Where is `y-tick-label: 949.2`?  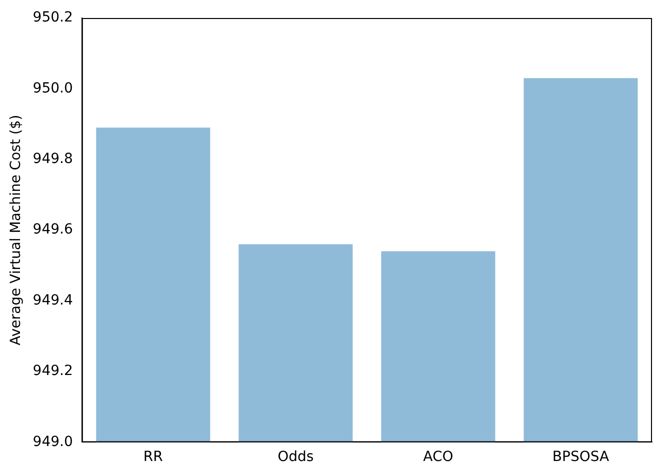 y-tick-label: 949.2 is located at coordinates (52, 371).